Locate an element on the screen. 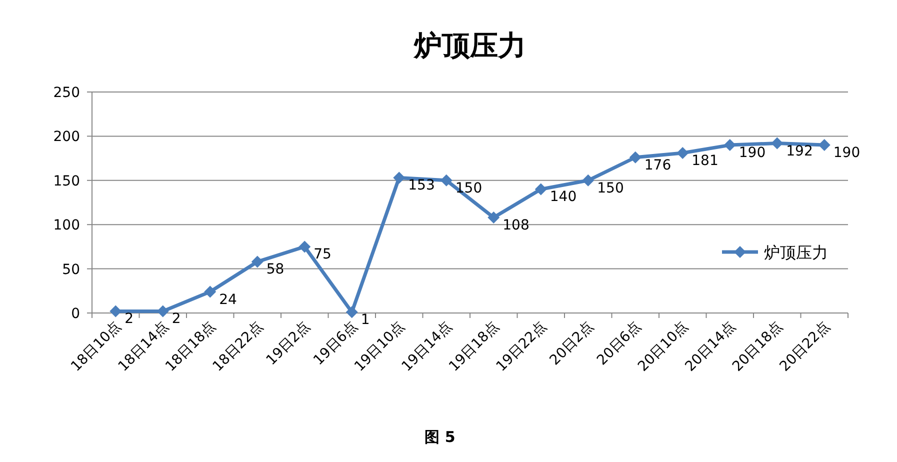  x-tick-label: 20日2点 is located at coordinates (571, 343).